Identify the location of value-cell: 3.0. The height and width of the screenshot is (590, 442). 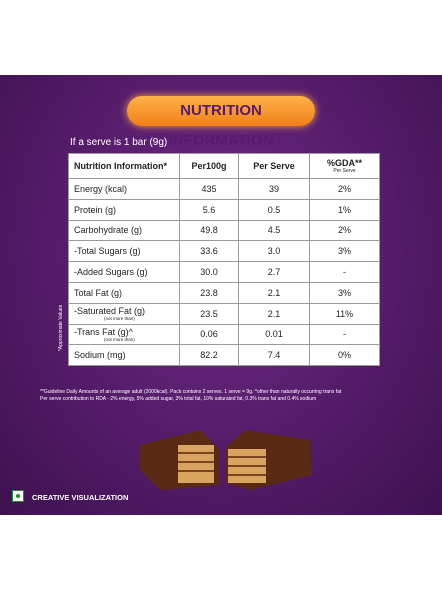
(274, 251).